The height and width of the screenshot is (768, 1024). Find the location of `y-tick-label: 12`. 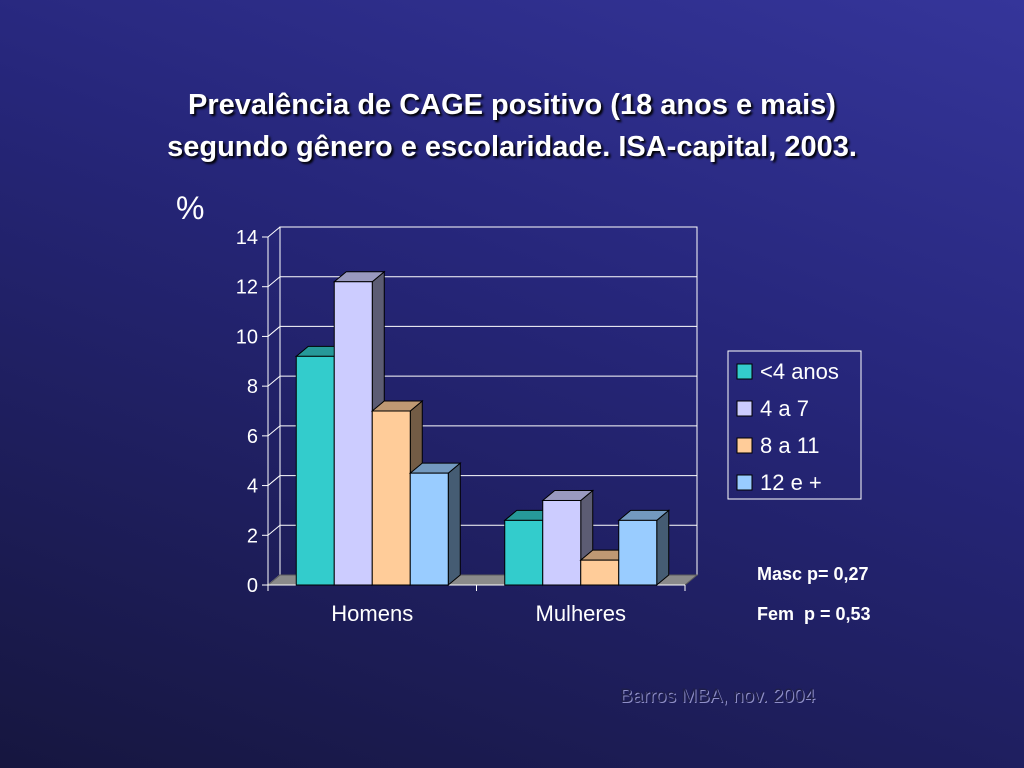

y-tick-label: 12 is located at coordinates (247, 288).